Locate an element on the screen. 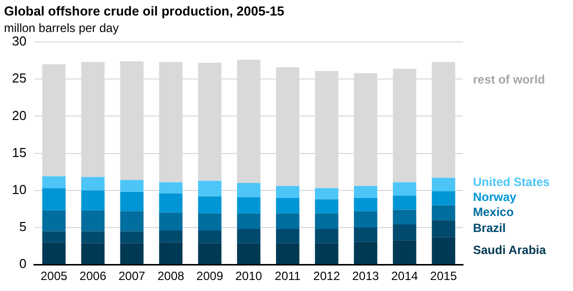  x-tick-label: 2011 is located at coordinates (287, 276).